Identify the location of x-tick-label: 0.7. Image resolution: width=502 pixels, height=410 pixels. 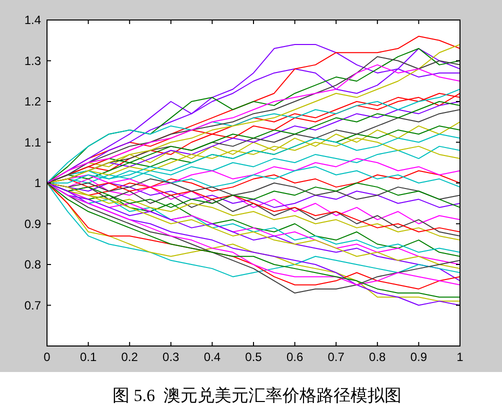
(336, 357).